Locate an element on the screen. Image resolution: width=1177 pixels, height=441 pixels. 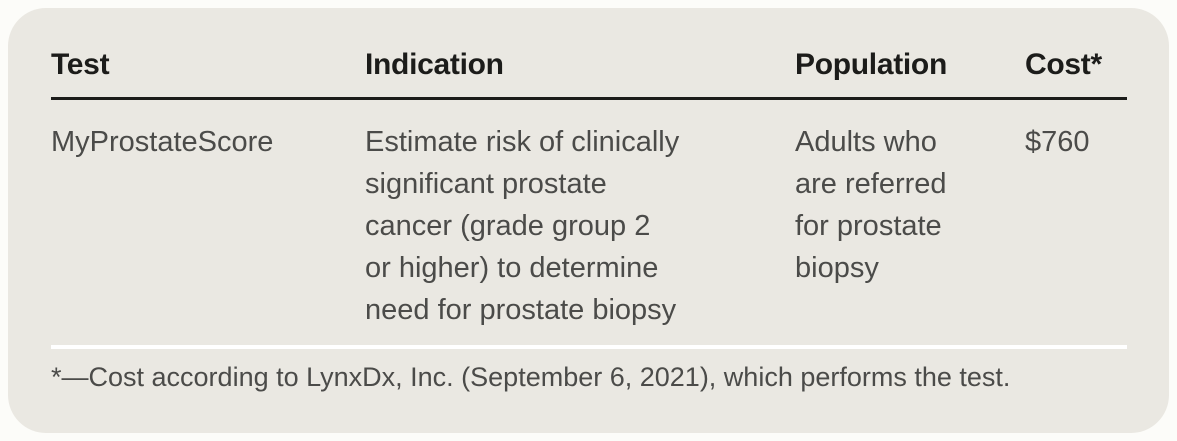
cell-test-name: MyProstateScore is located at coordinates (162, 142).